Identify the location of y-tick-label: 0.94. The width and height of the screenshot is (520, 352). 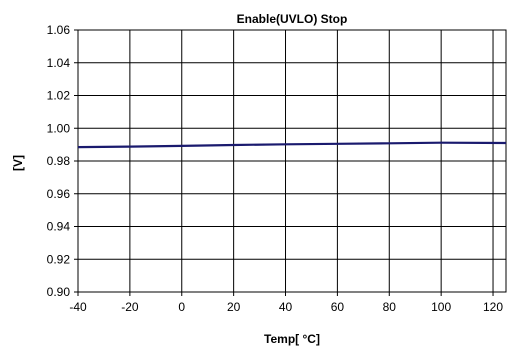
(59, 227).